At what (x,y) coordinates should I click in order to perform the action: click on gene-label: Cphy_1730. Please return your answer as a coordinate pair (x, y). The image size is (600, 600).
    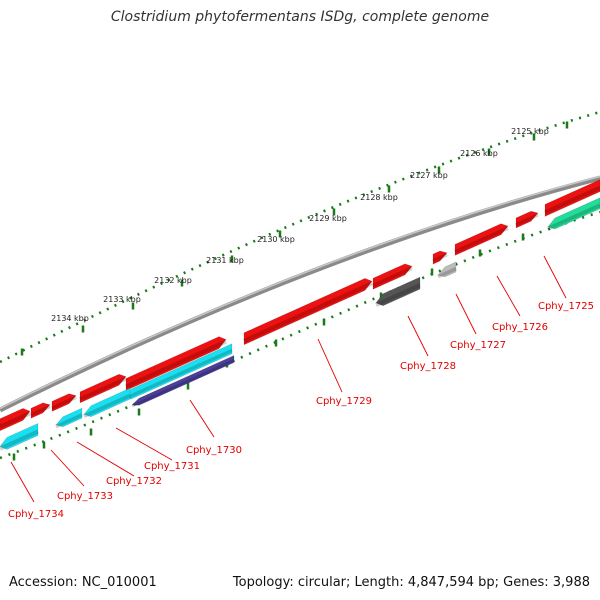
    Looking at the image, I should click on (214, 450).